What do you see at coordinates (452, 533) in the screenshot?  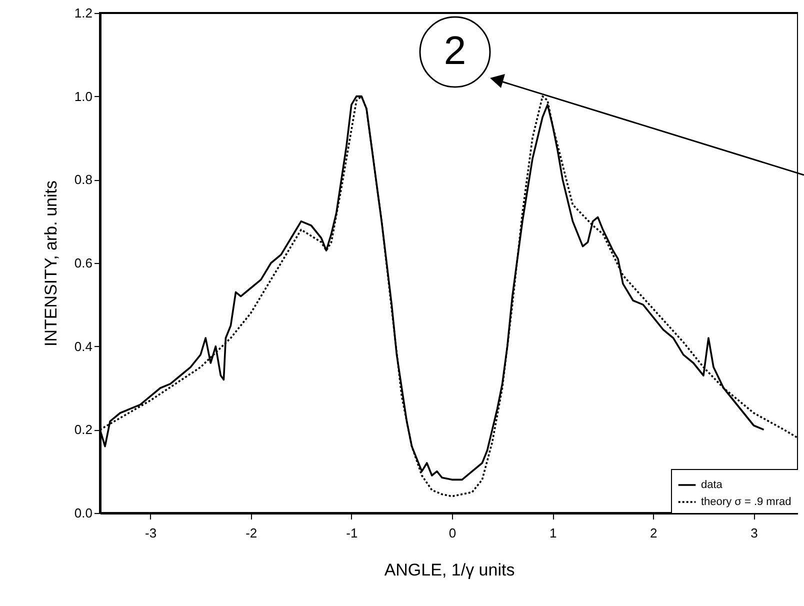 I see `x-tick-label: 0` at bounding box center [452, 533].